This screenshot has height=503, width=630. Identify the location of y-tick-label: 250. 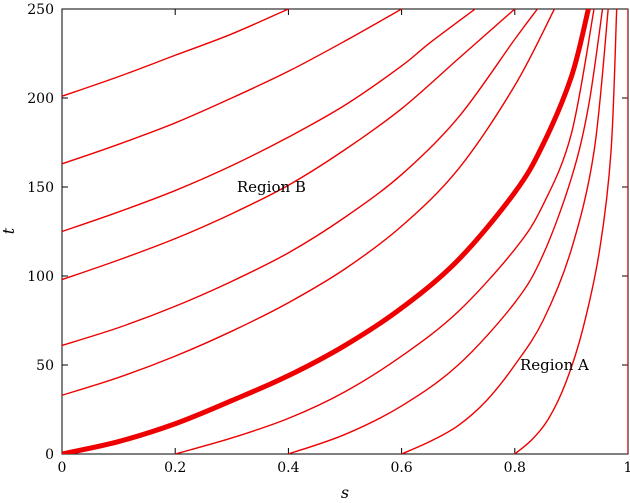
(40, 10).